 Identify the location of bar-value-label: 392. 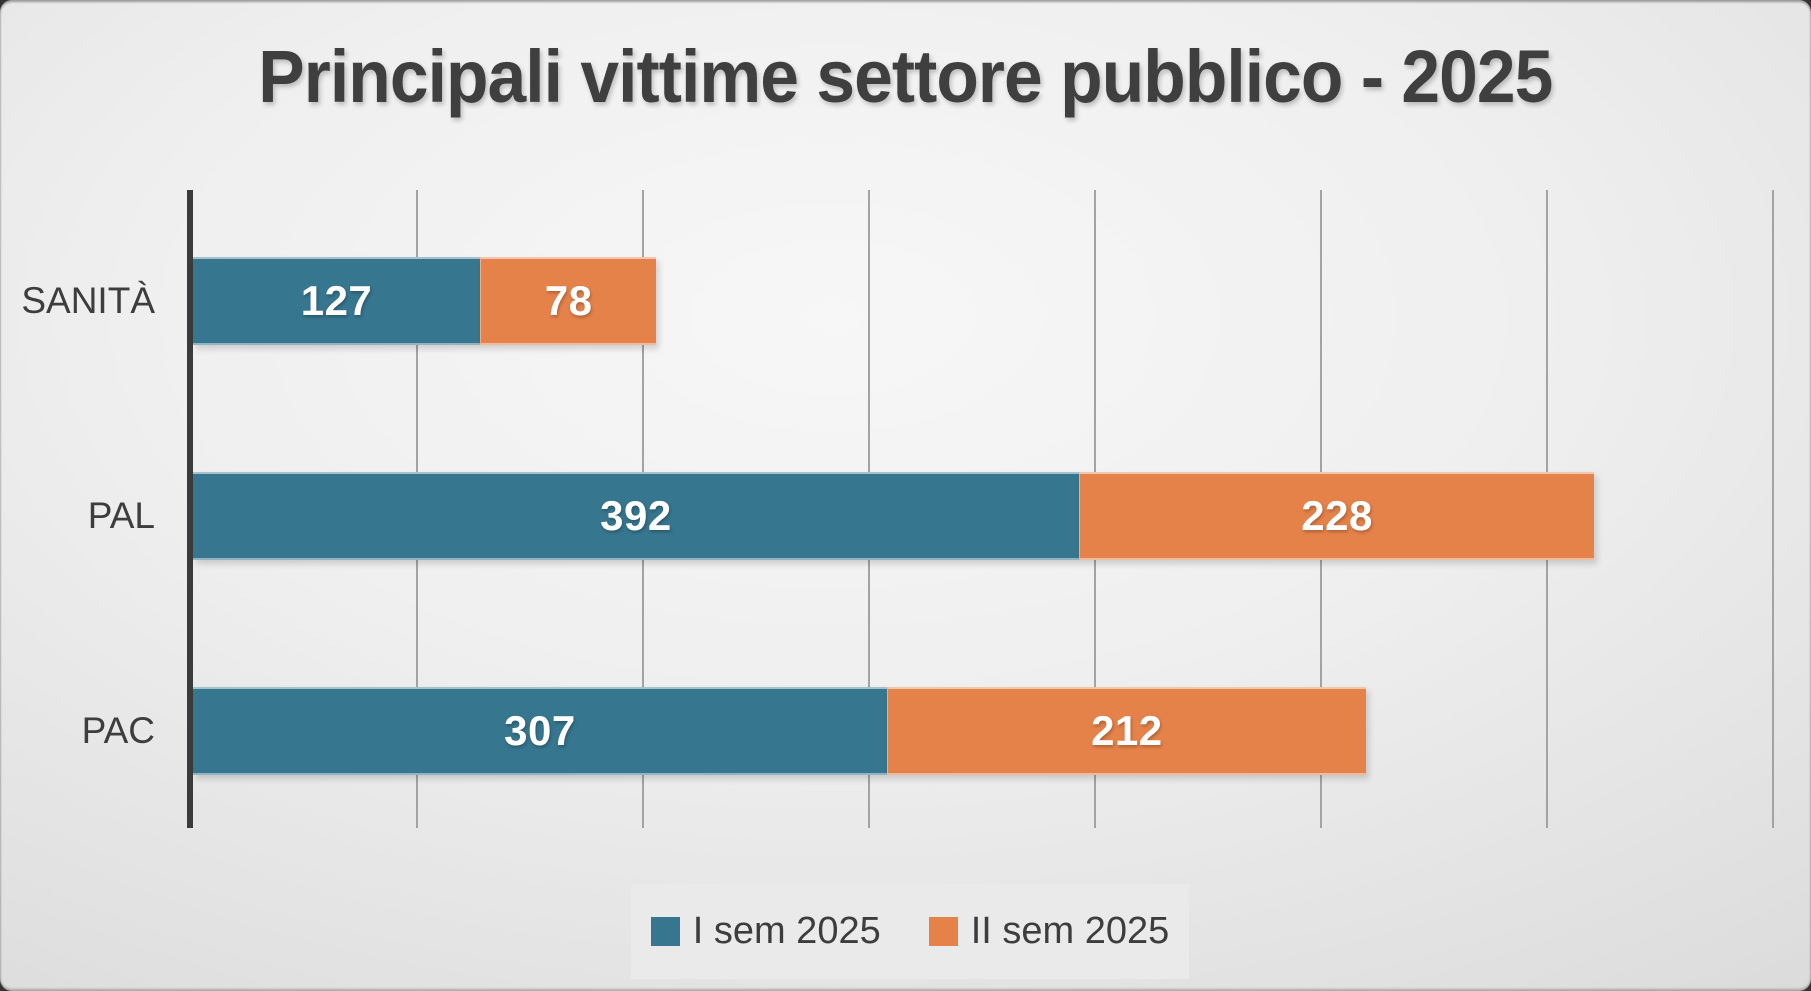
(636, 515).